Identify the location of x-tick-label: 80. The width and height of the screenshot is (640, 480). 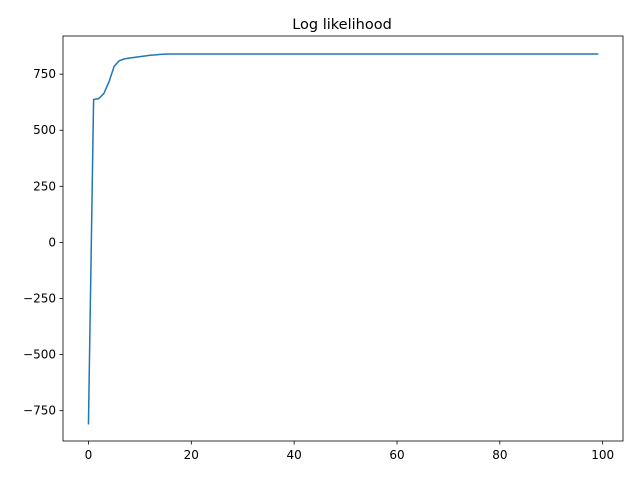
(499, 455).